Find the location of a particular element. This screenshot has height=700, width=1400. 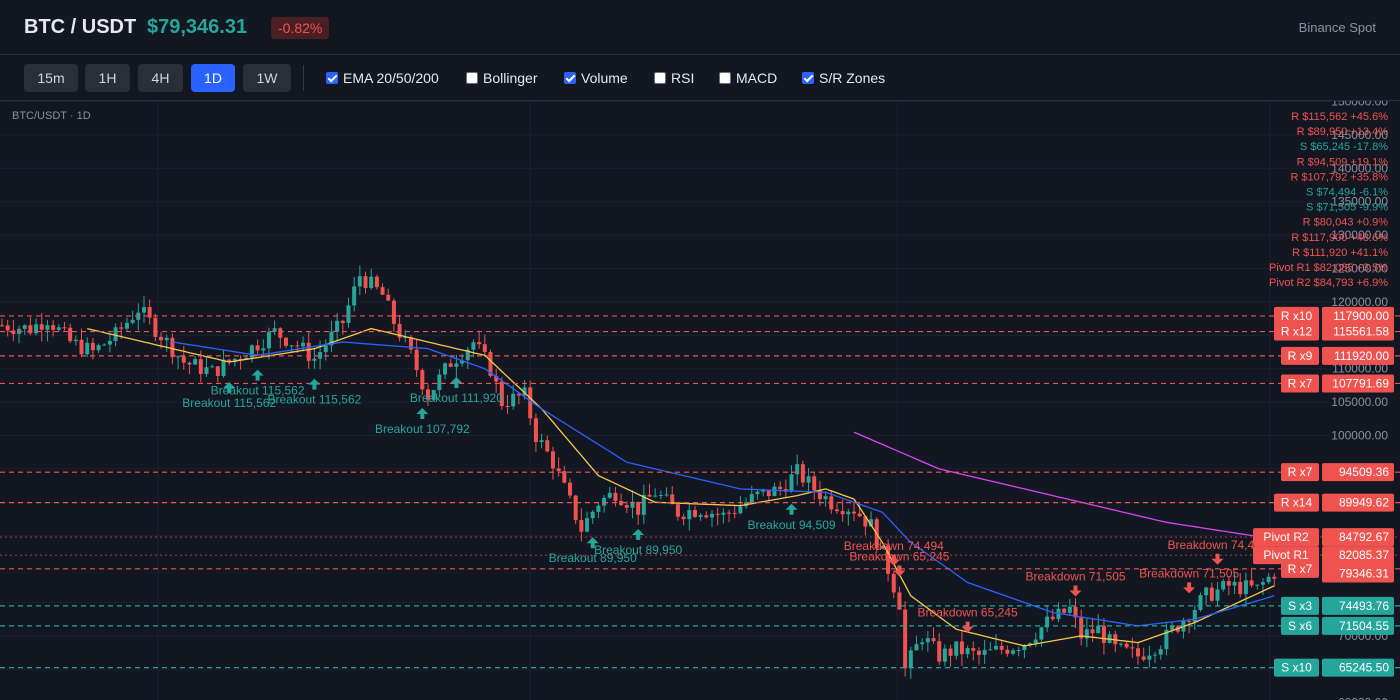

breakdown-arrow-icon is located at coordinates (1075, 591).